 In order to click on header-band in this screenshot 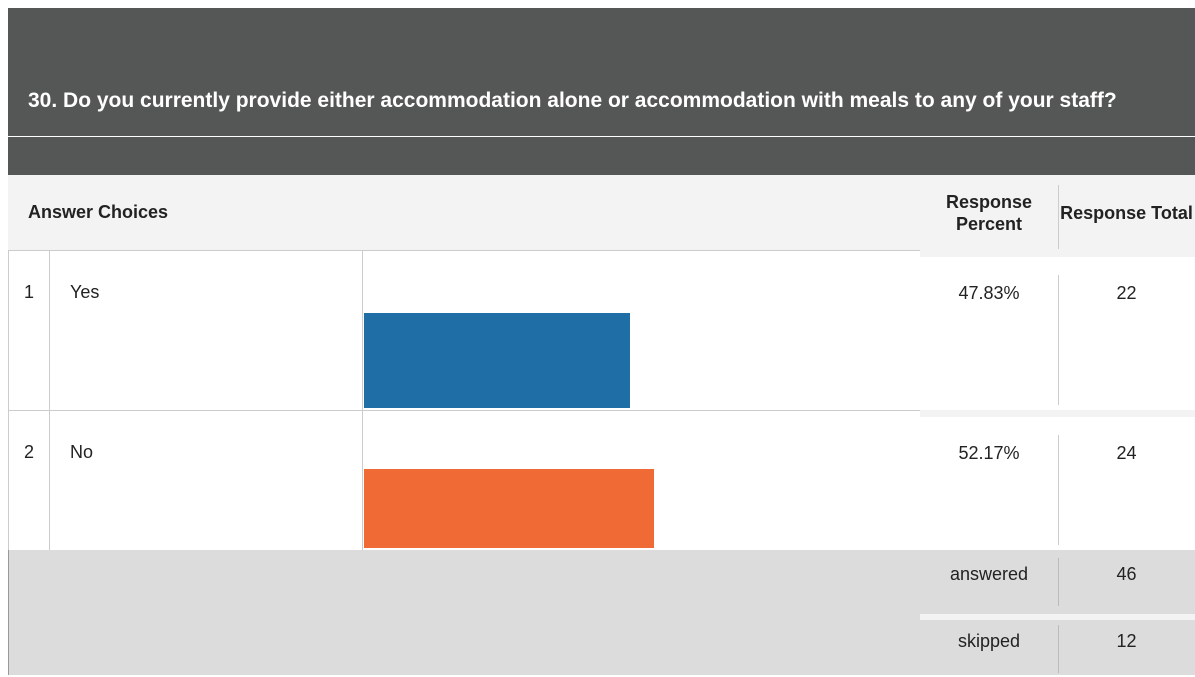, I will do `click(601, 156)`.